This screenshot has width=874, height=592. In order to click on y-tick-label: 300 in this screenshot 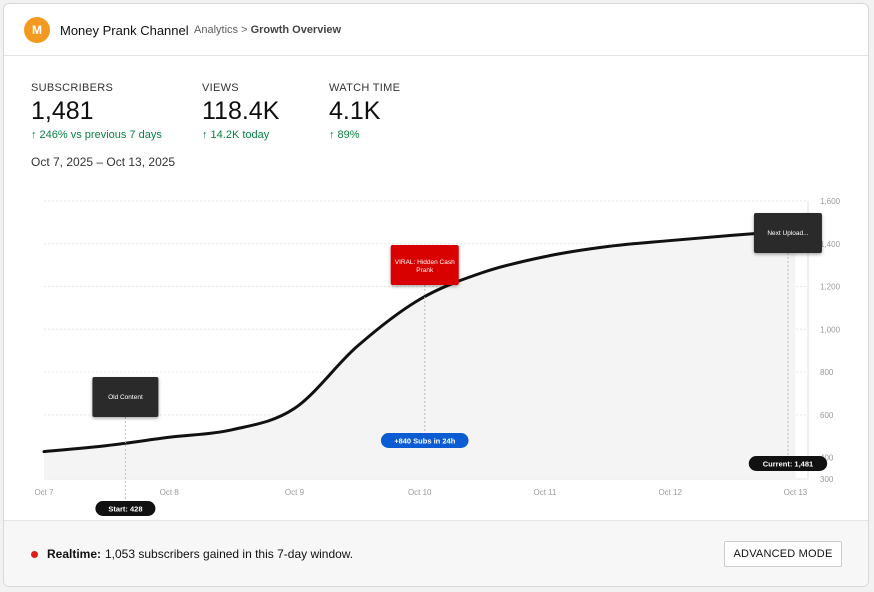, I will do `click(827, 479)`.